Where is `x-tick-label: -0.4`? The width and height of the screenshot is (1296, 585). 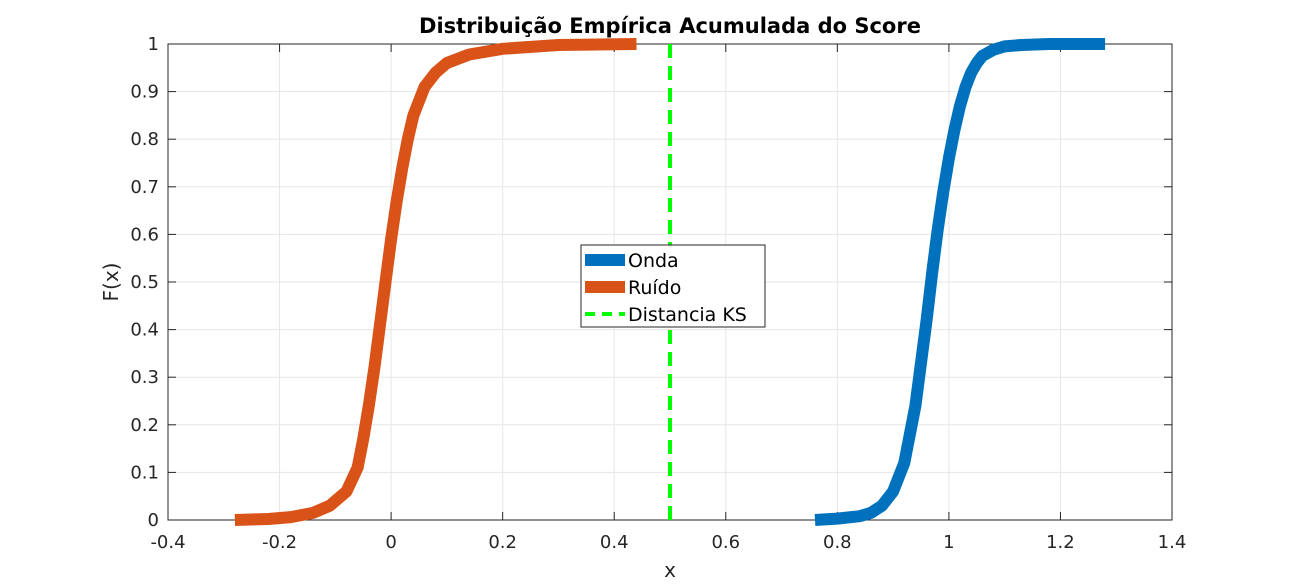 x-tick-label: -0.4 is located at coordinates (167, 542).